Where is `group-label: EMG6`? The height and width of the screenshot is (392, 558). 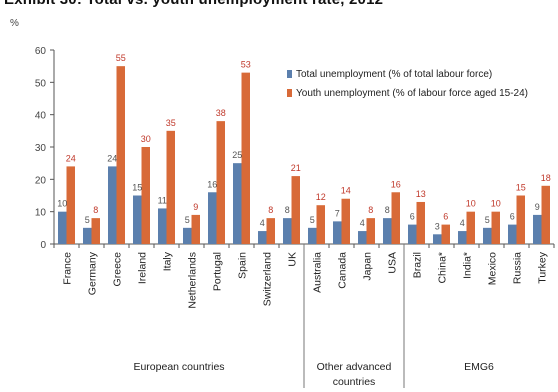 group-label: EMG6 is located at coordinates (479, 367).